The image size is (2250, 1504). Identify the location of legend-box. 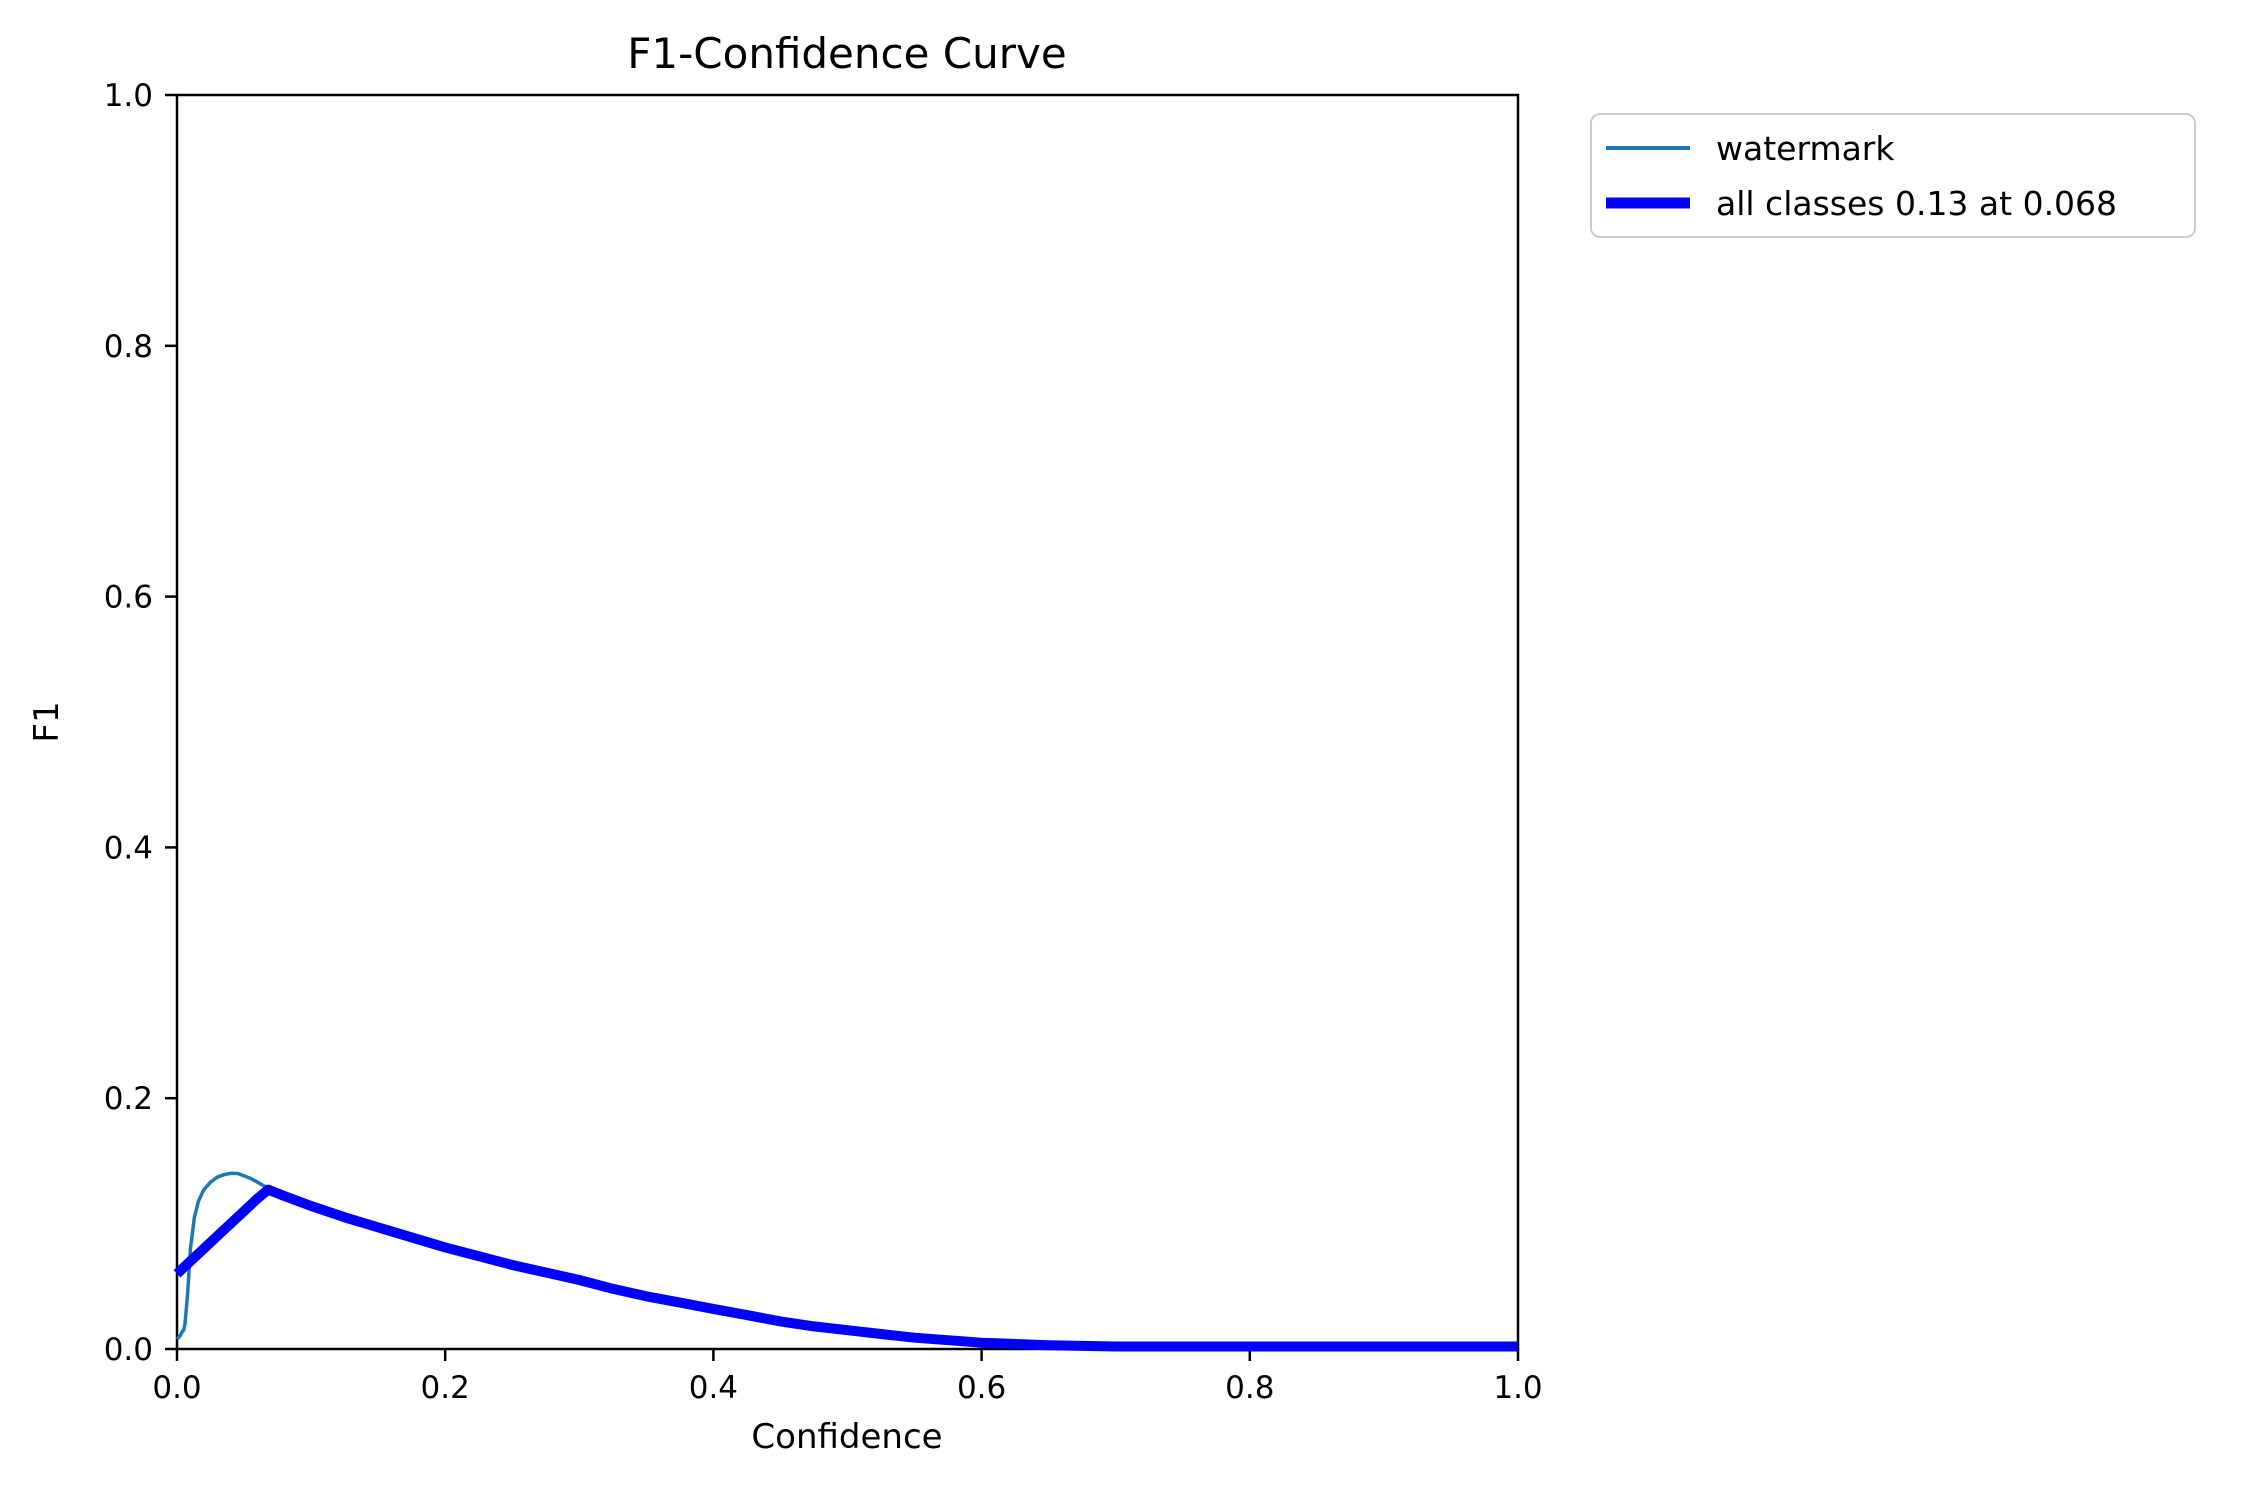
(1893, 175).